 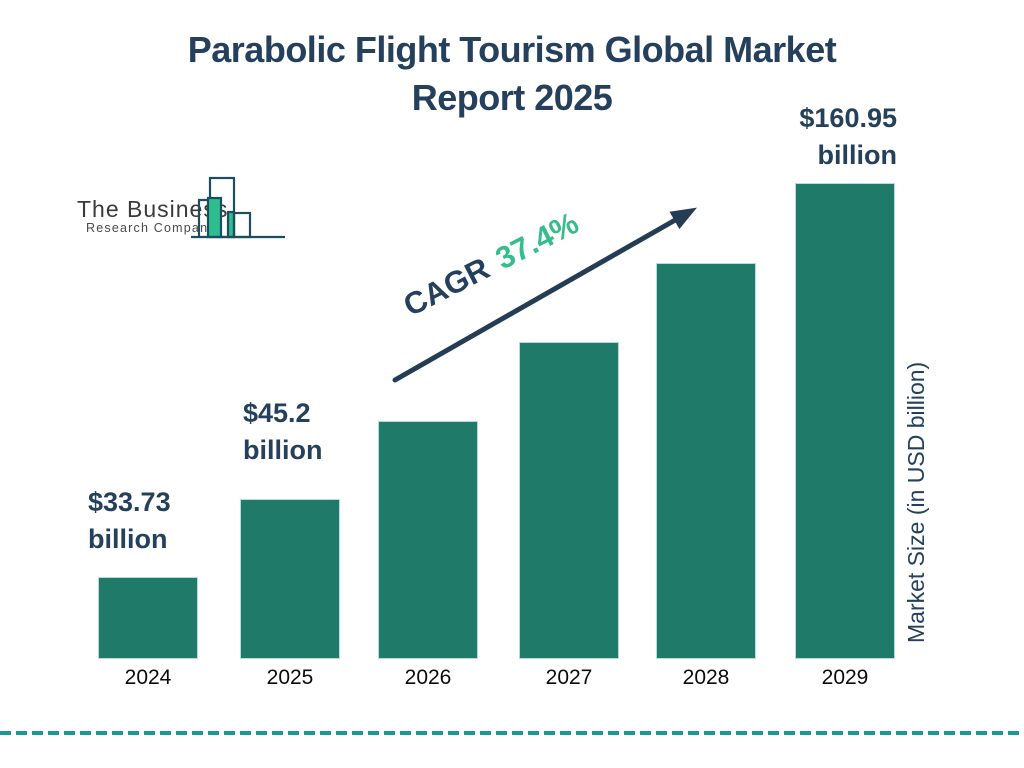 I want to click on bar-2028, so click(x=706, y=461).